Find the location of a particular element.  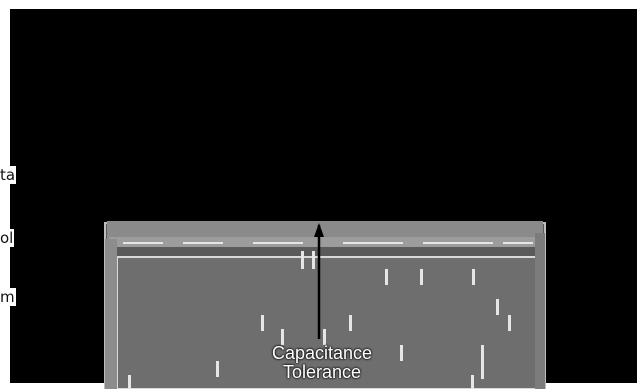

capacitance-tolerance-label: Capacitance Tolerance is located at coordinates (322, 363).